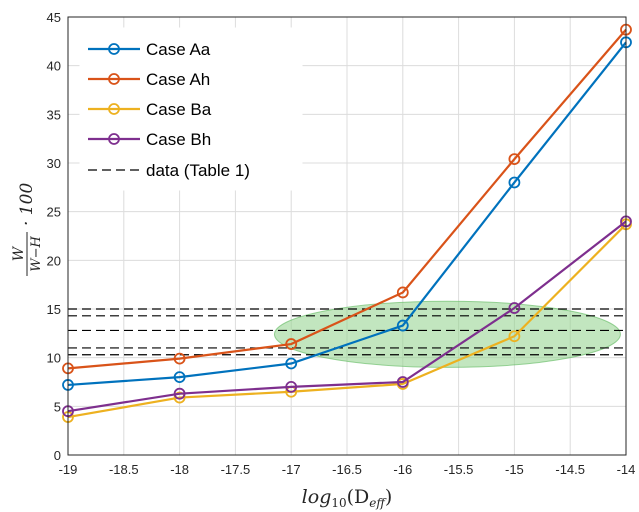 The image size is (639, 512). Describe the element at coordinates (54, 163) in the screenshot. I see `y-tick-label: 30` at that location.